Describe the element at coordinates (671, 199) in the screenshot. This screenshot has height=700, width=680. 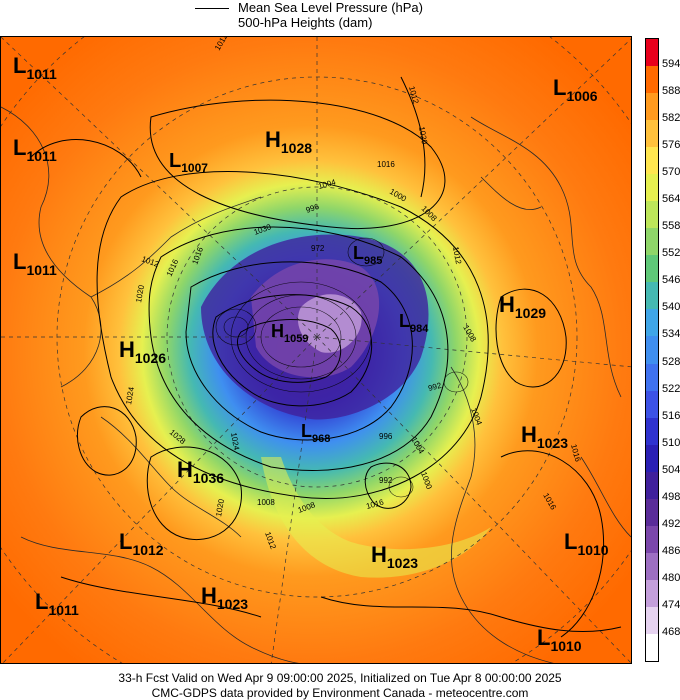
I see `colorbar-level-label: 564` at that location.